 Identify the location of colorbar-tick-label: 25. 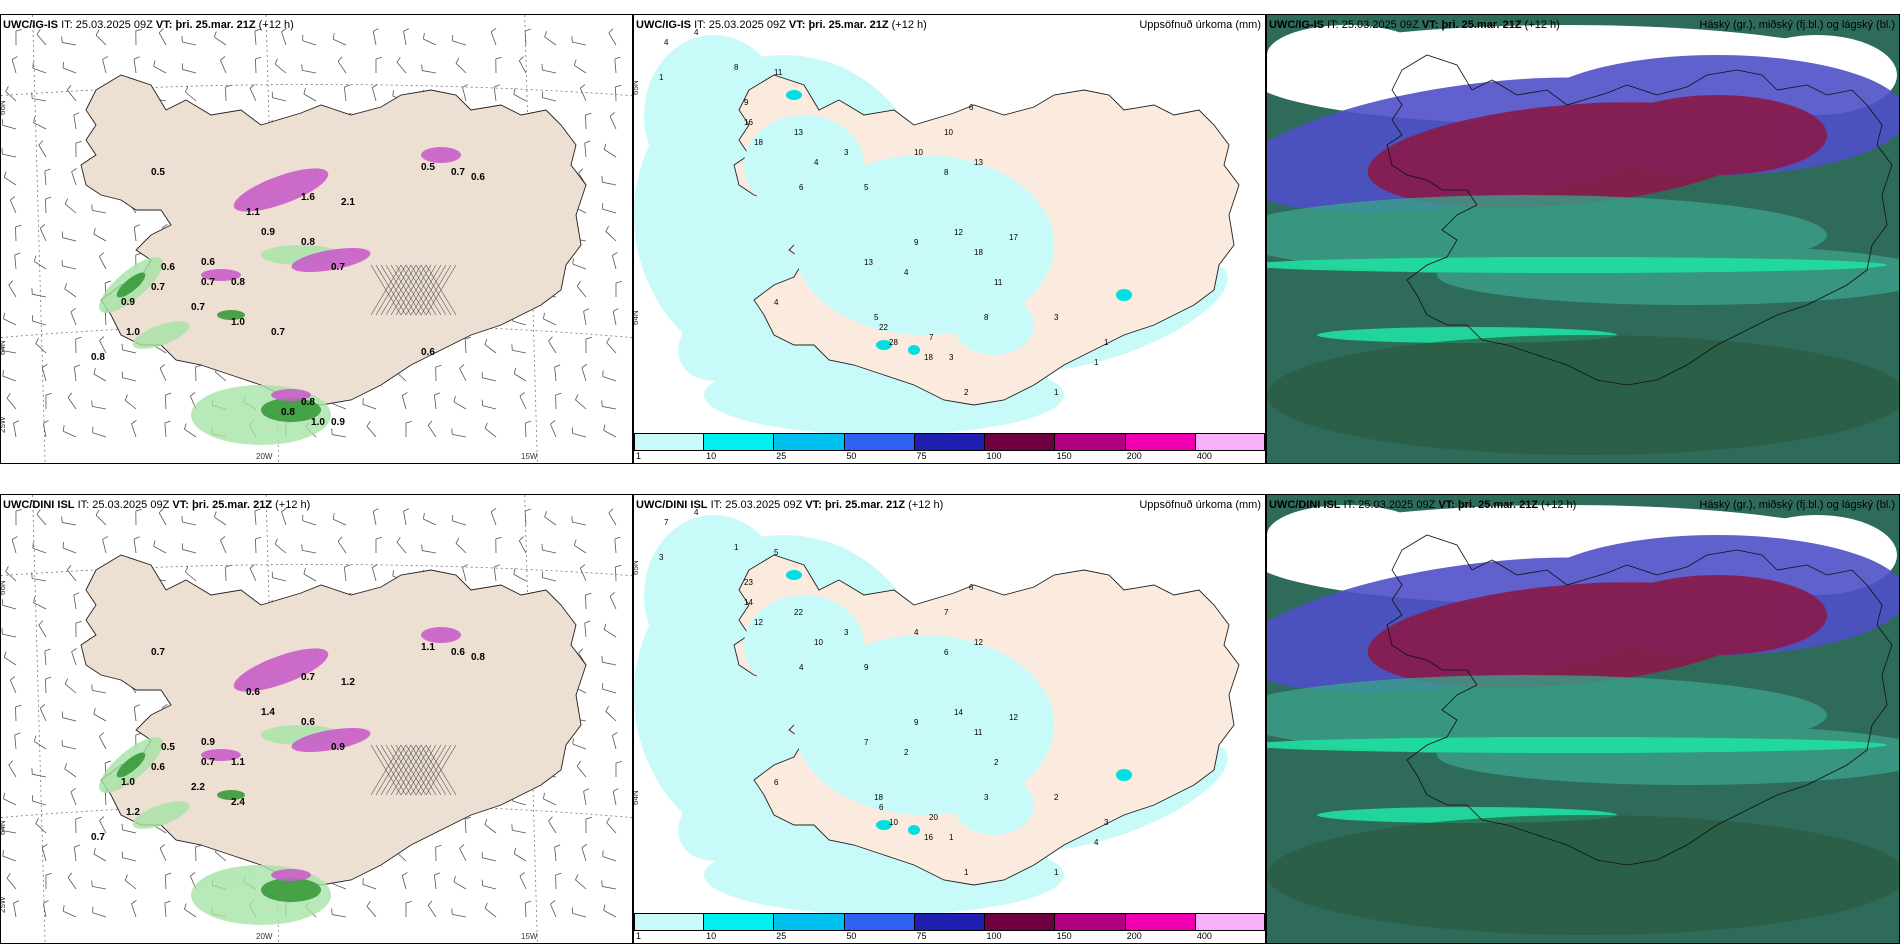
(781, 936).